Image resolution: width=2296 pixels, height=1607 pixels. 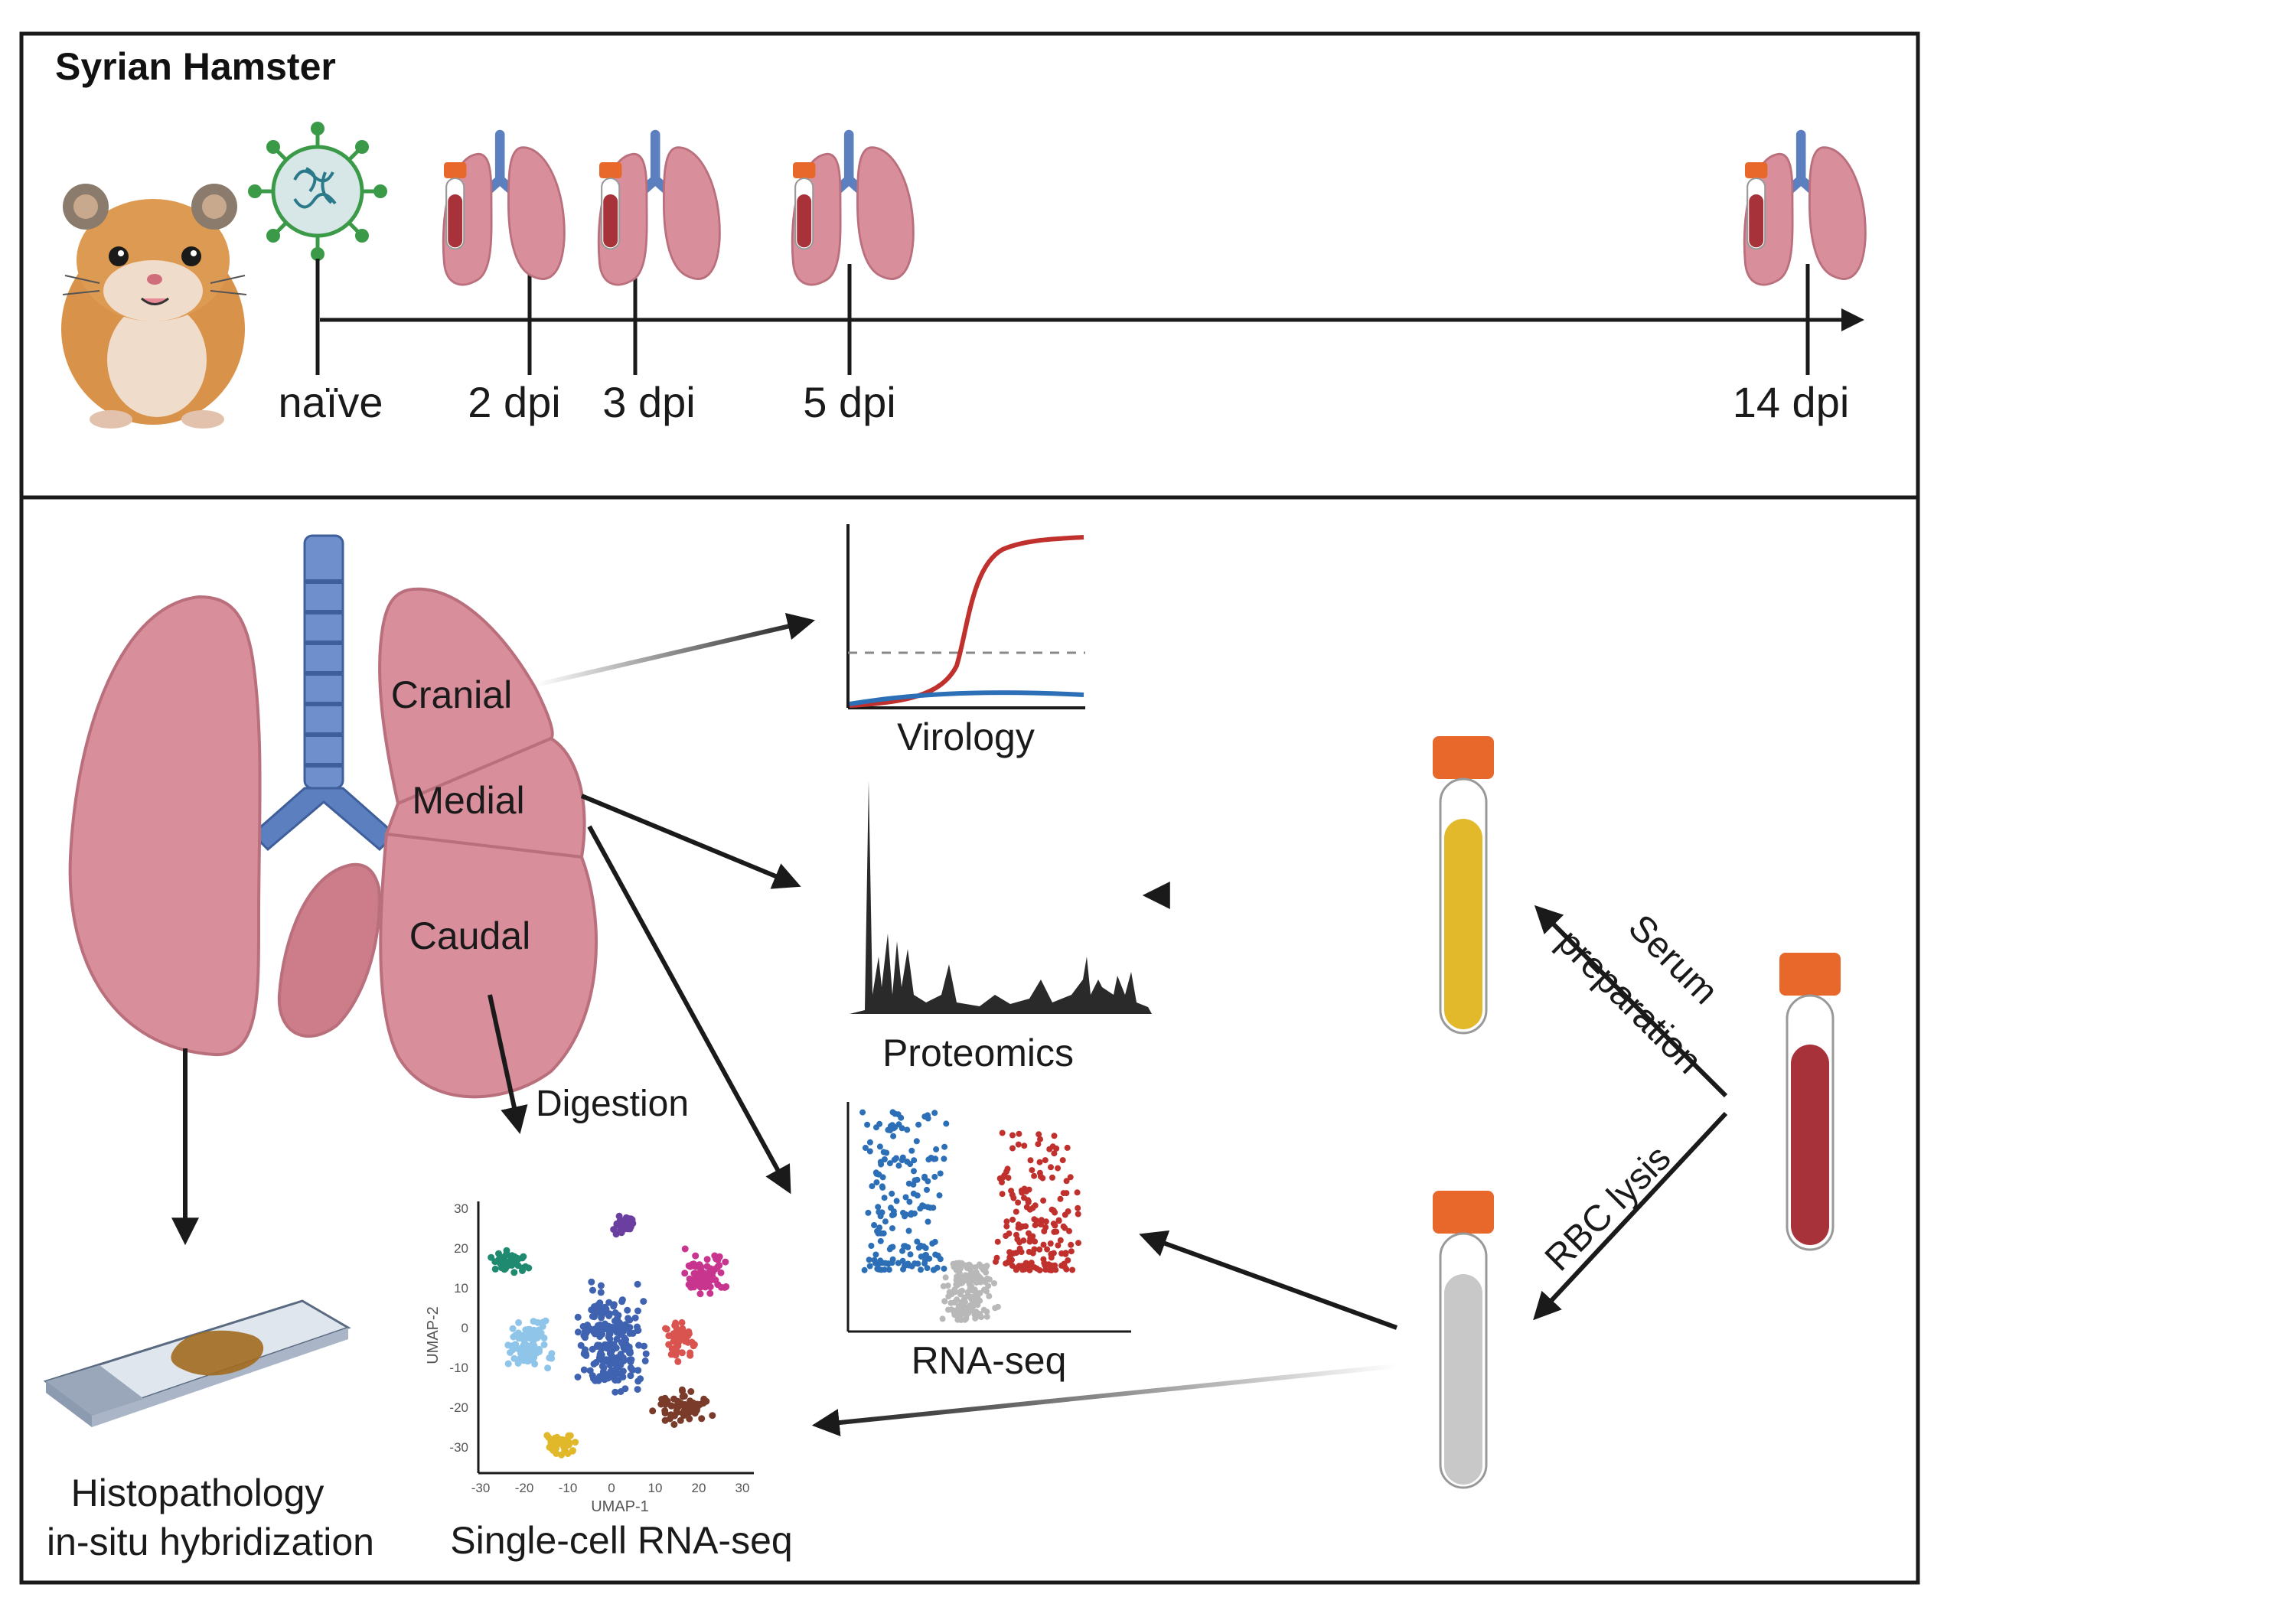 I want to click on umap-ylabel: UMAP-2, so click(x=433, y=1335).